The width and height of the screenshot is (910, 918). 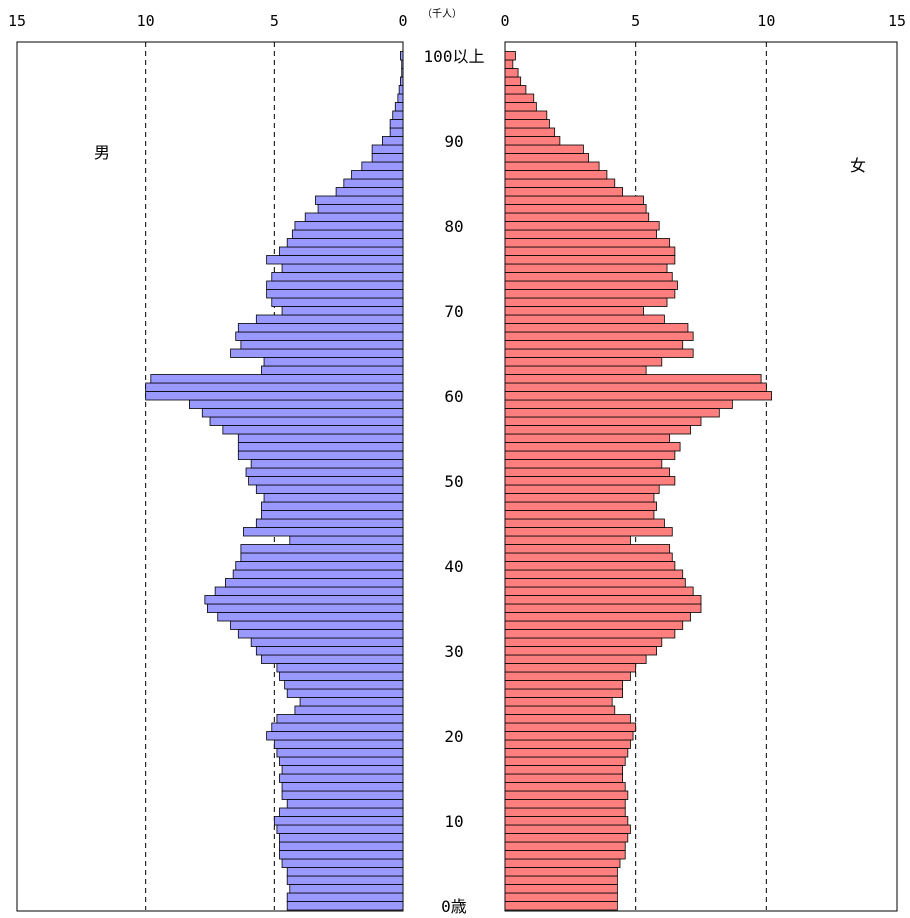 What do you see at coordinates (454, 56) in the screenshot?
I see `age-tick-label: 100以上` at bounding box center [454, 56].